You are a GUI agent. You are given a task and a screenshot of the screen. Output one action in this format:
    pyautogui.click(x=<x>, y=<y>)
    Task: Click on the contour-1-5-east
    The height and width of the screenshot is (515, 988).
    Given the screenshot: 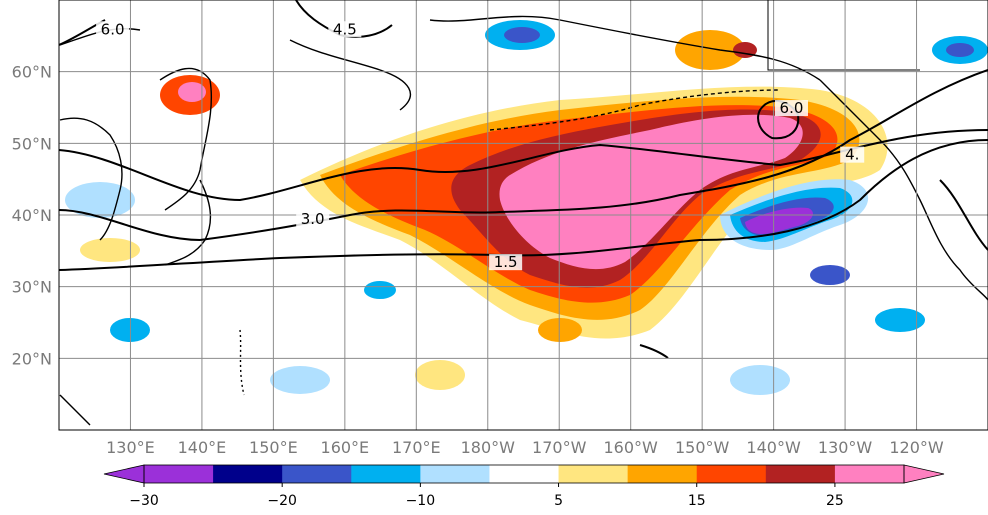 What is the action you would take?
    pyautogui.click(x=963, y=215)
    